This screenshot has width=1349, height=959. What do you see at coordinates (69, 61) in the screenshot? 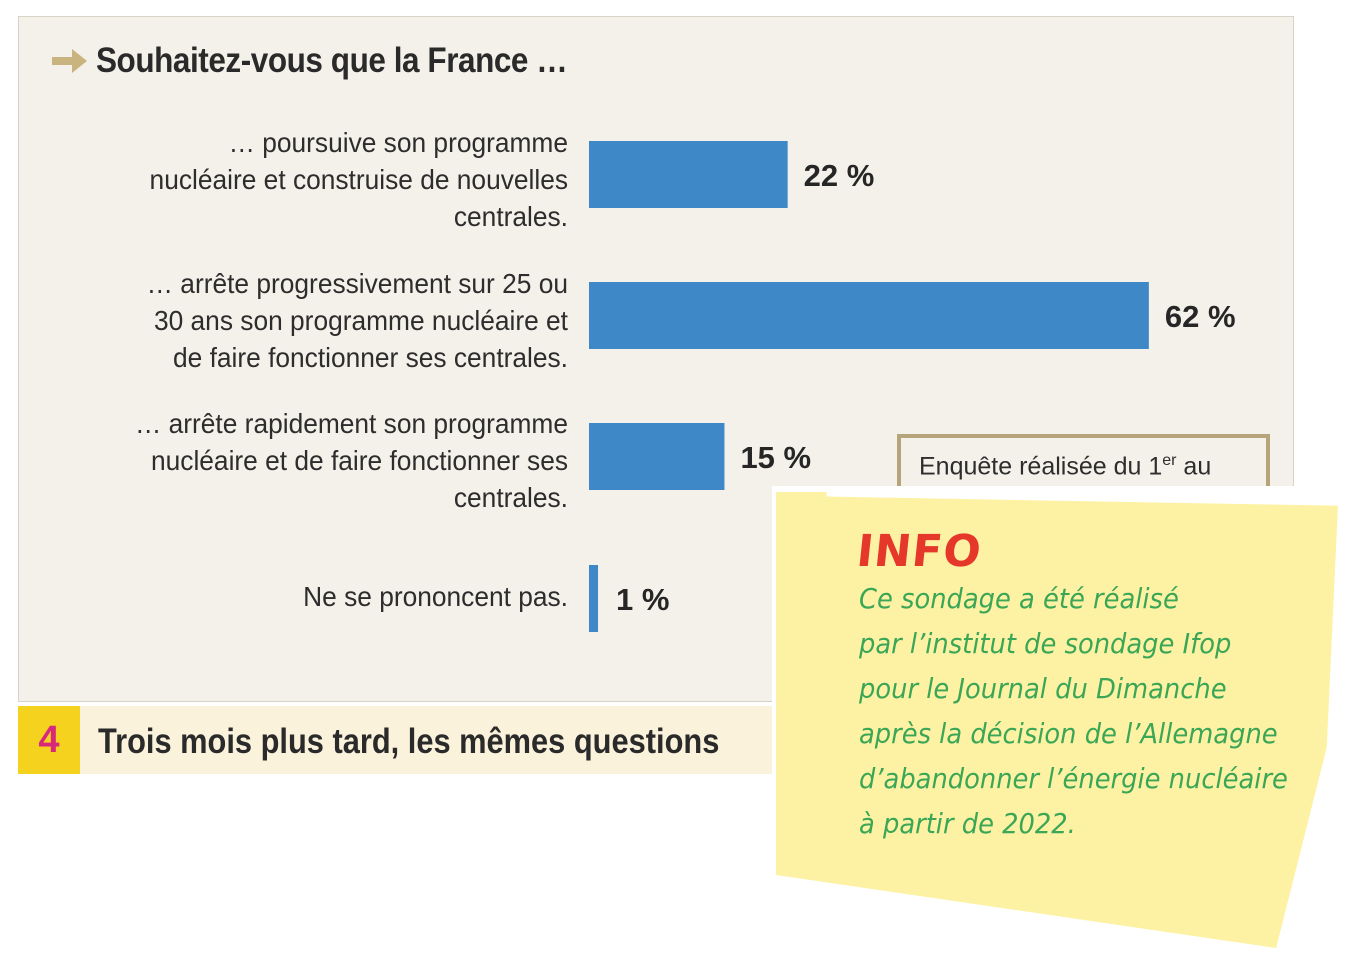
I see `arrow-right-icon` at bounding box center [69, 61].